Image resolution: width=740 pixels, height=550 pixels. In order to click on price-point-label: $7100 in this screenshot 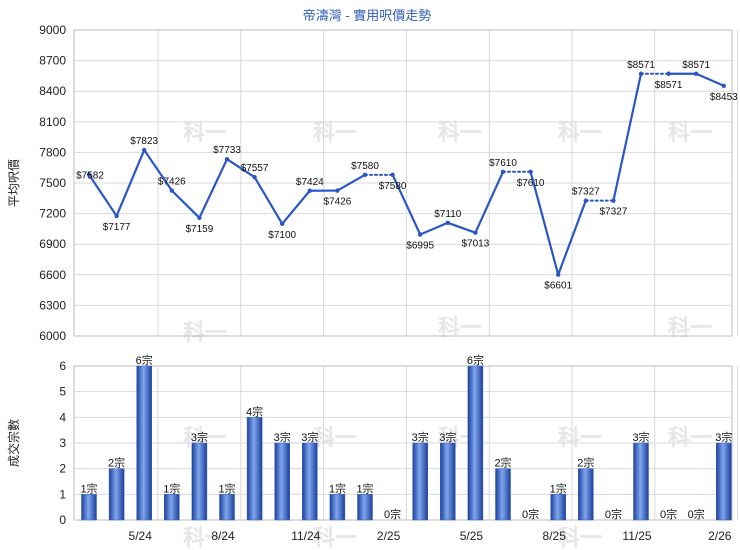, I will do `click(282, 235)`.